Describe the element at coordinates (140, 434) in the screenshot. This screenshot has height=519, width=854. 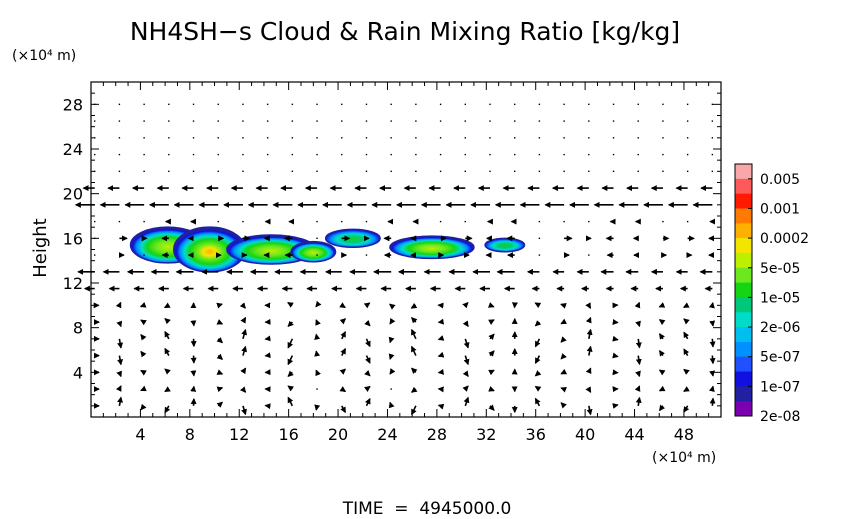
I see `x-tick-label: 4` at that location.